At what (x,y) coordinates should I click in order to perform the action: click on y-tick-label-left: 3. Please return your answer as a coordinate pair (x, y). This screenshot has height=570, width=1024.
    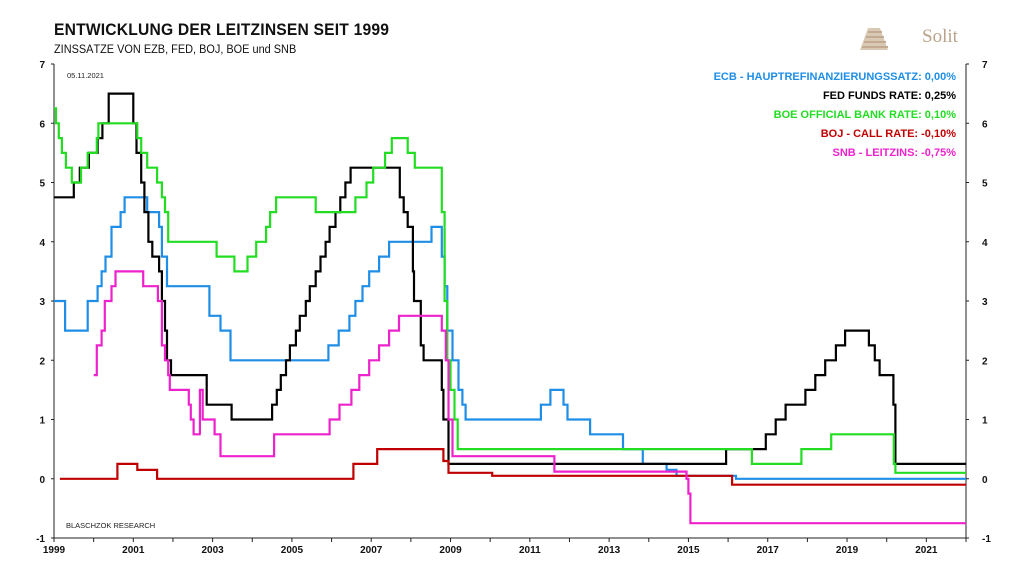
    Looking at the image, I should click on (42, 302).